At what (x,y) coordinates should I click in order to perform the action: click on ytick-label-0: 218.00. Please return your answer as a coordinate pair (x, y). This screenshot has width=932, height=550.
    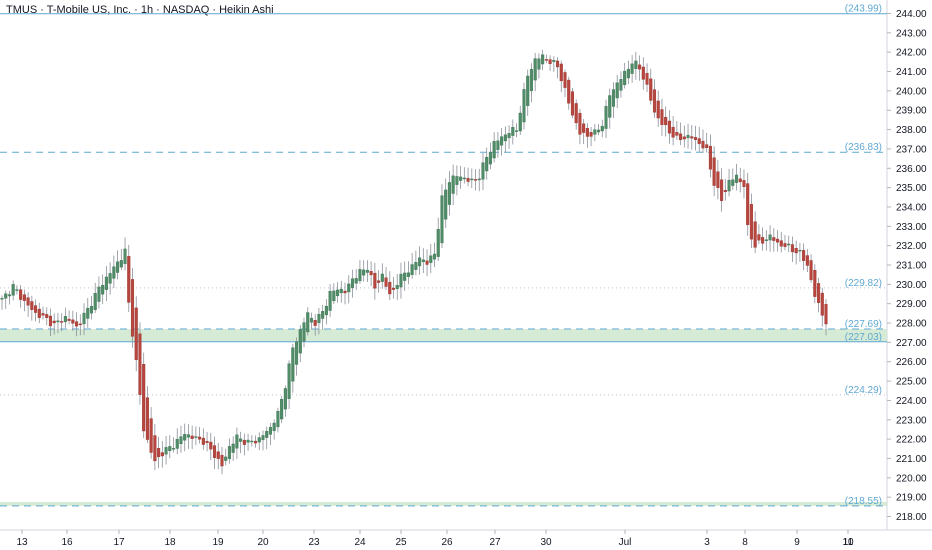
    Looking at the image, I should click on (911, 517).